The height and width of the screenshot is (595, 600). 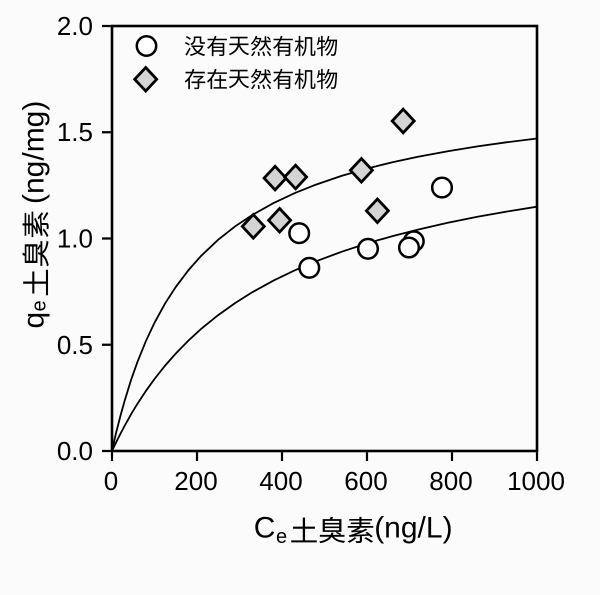 What do you see at coordinates (34, 152) in the screenshot?
I see `svg-text: (ng/mg)` at bounding box center [34, 152].